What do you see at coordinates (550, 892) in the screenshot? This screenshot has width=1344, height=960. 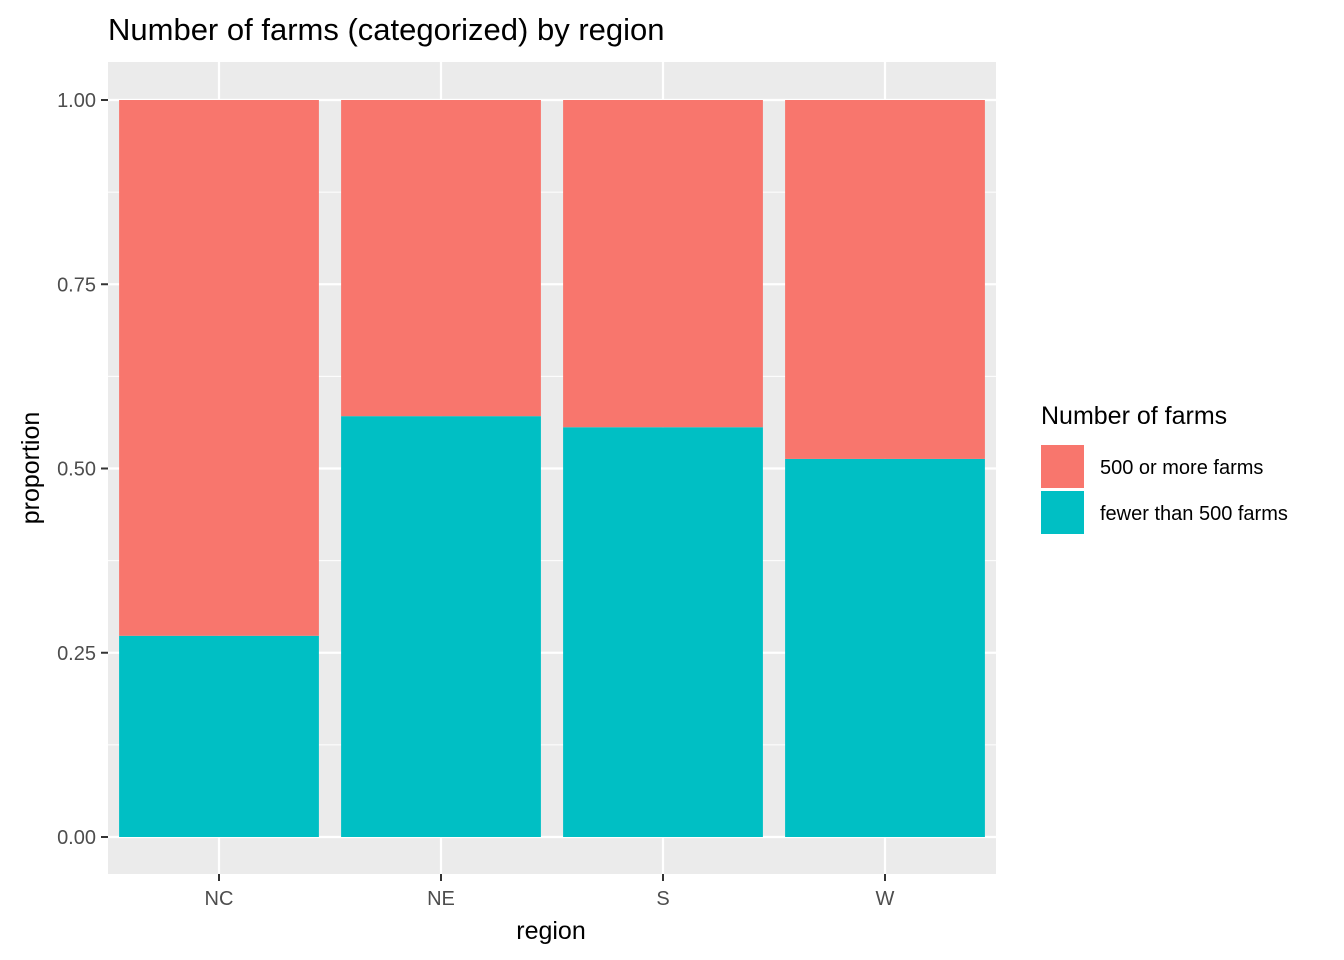 I see `x-axis: NC NE S W` at bounding box center [550, 892].